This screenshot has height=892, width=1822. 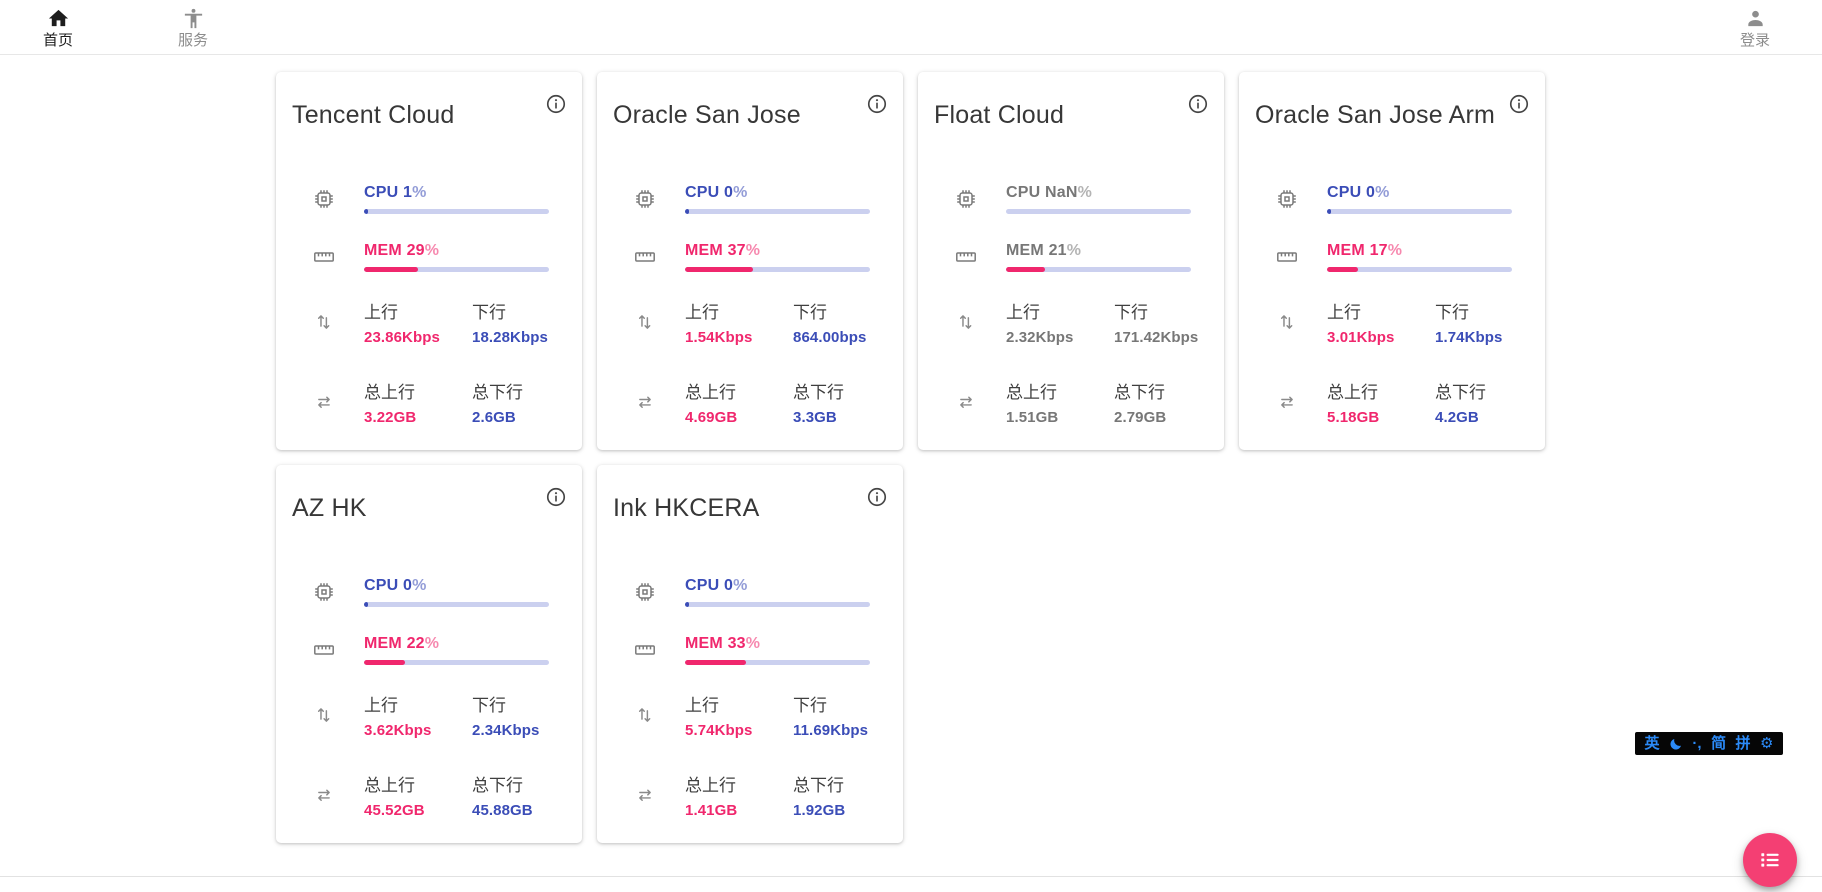 I want to click on server-list-fab-button, so click(x=1770, y=860).